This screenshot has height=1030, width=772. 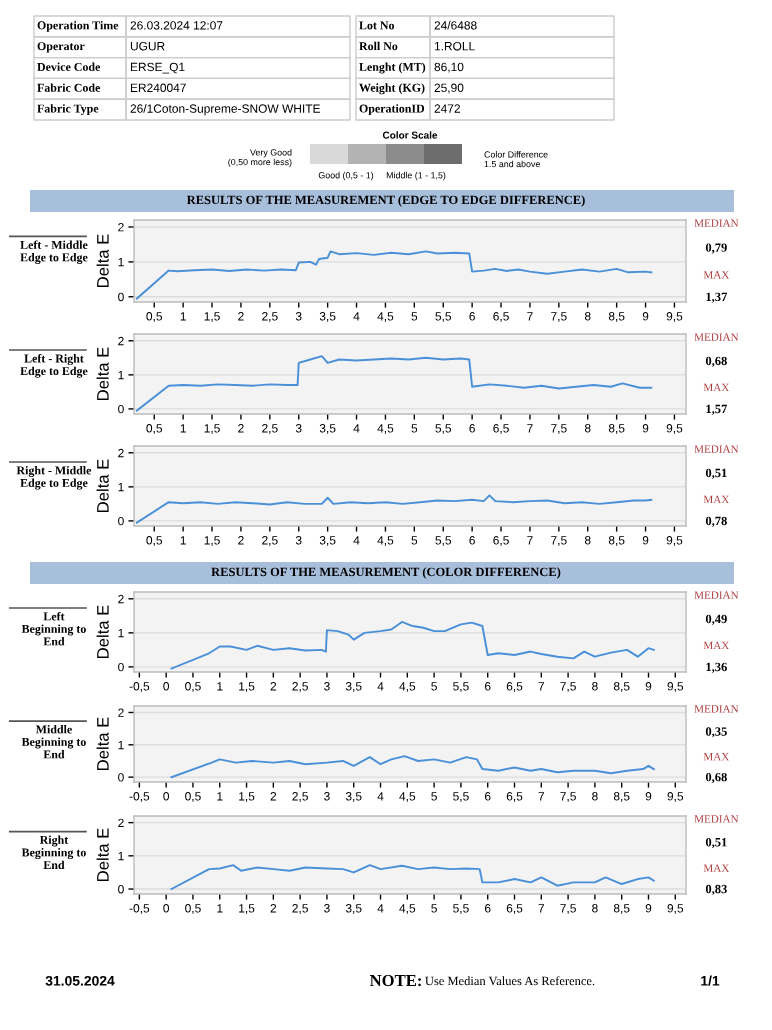 What do you see at coordinates (395, 980) in the screenshot?
I see `text: NOTE:` at bounding box center [395, 980].